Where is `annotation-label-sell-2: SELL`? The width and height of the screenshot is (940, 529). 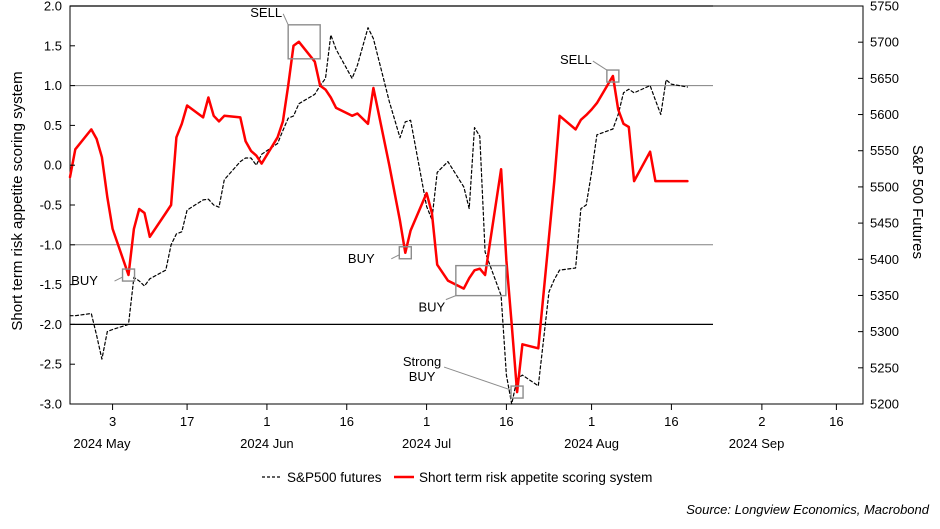
annotation-label-sell-2: SELL is located at coordinates (576, 59).